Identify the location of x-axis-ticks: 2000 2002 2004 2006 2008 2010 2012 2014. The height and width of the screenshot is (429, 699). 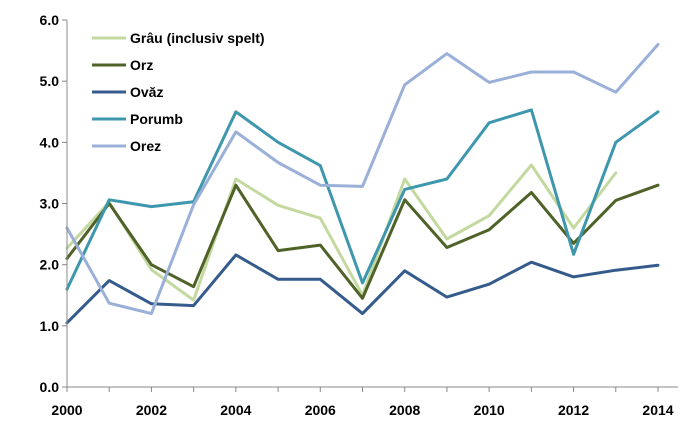
(362, 402).